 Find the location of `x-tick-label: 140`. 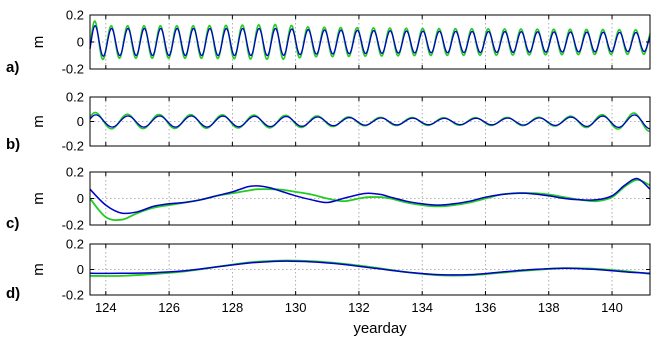

x-tick-label: 140 is located at coordinates (612, 307).